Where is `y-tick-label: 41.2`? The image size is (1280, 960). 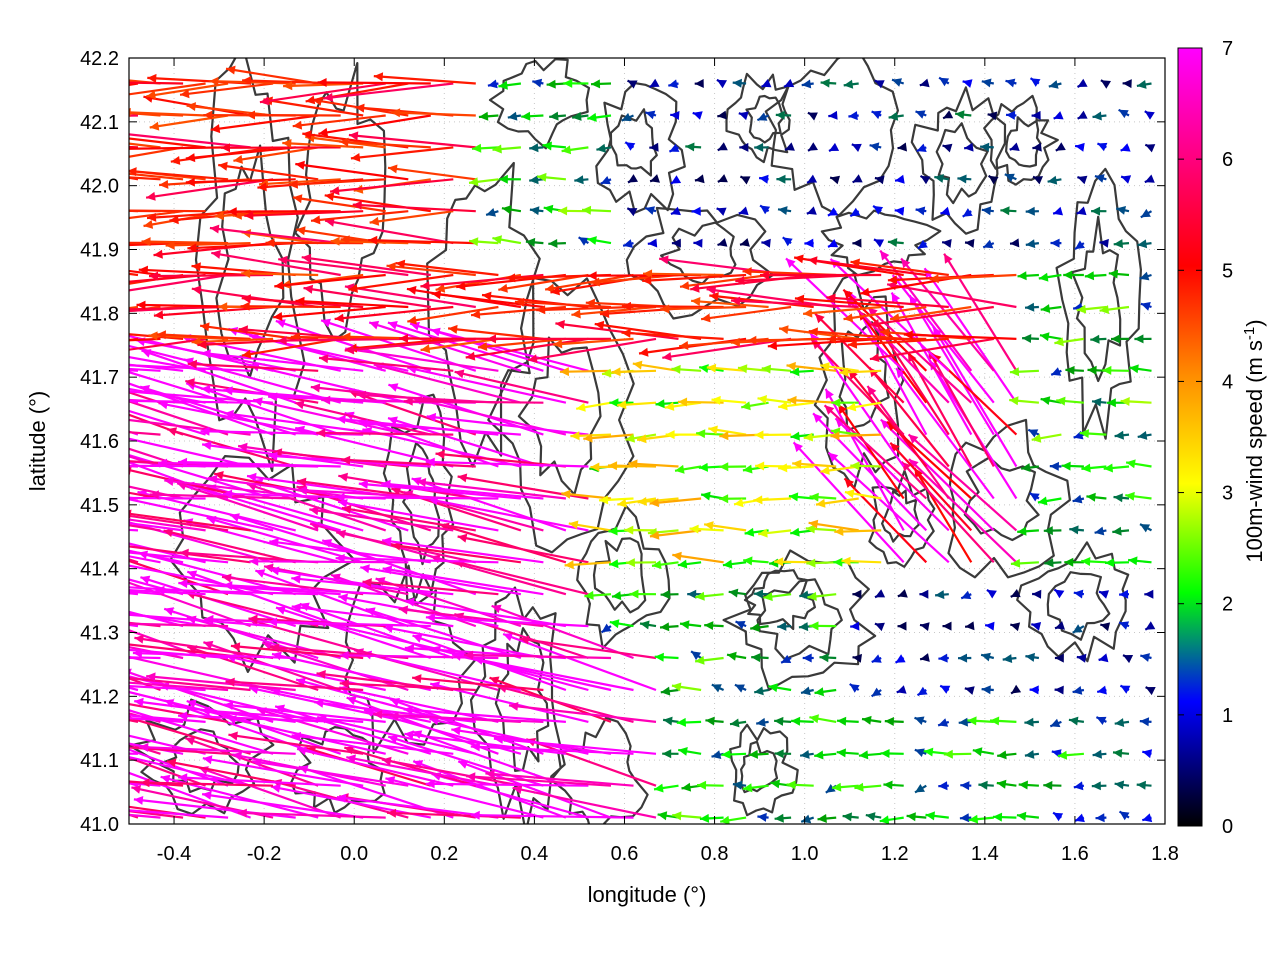 y-tick-label: 41.2 is located at coordinates (99, 697).